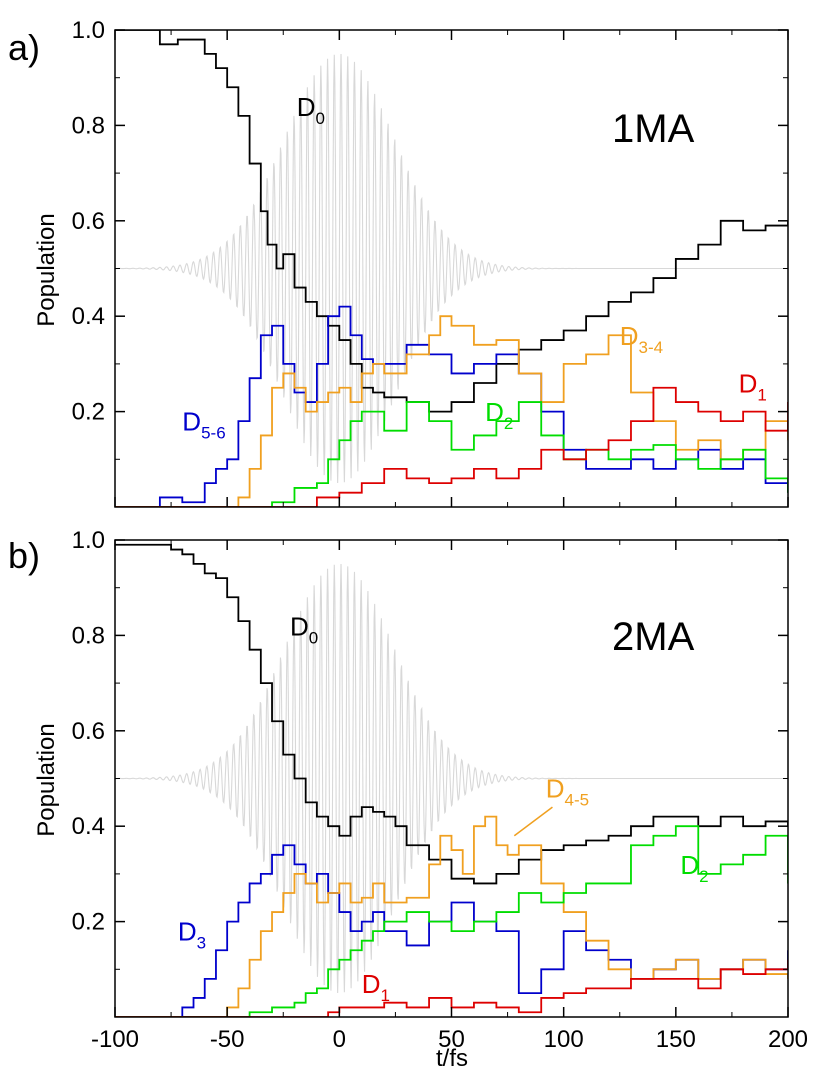  I want to click on x-tick-label: 100, so click(564, 1039).